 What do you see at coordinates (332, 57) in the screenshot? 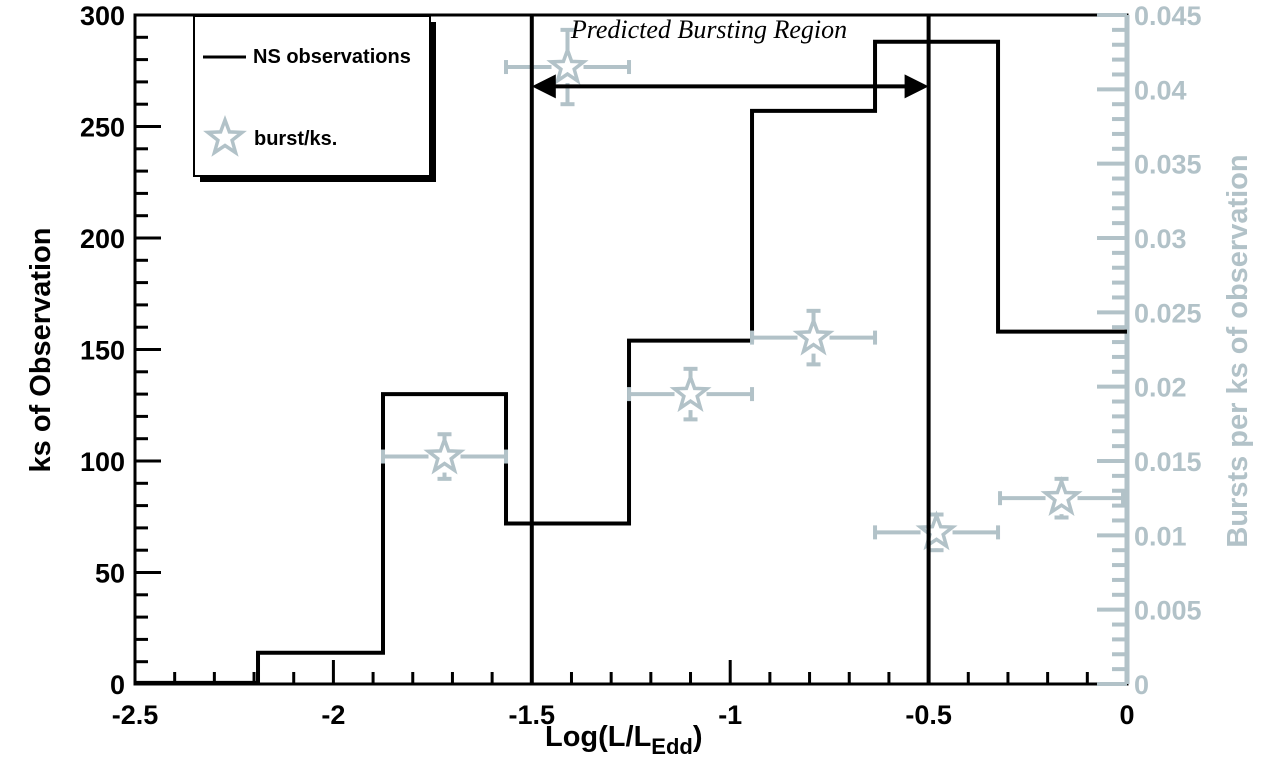
I see `legend-label-ns: NS observations` at bounding box center [332, 57].